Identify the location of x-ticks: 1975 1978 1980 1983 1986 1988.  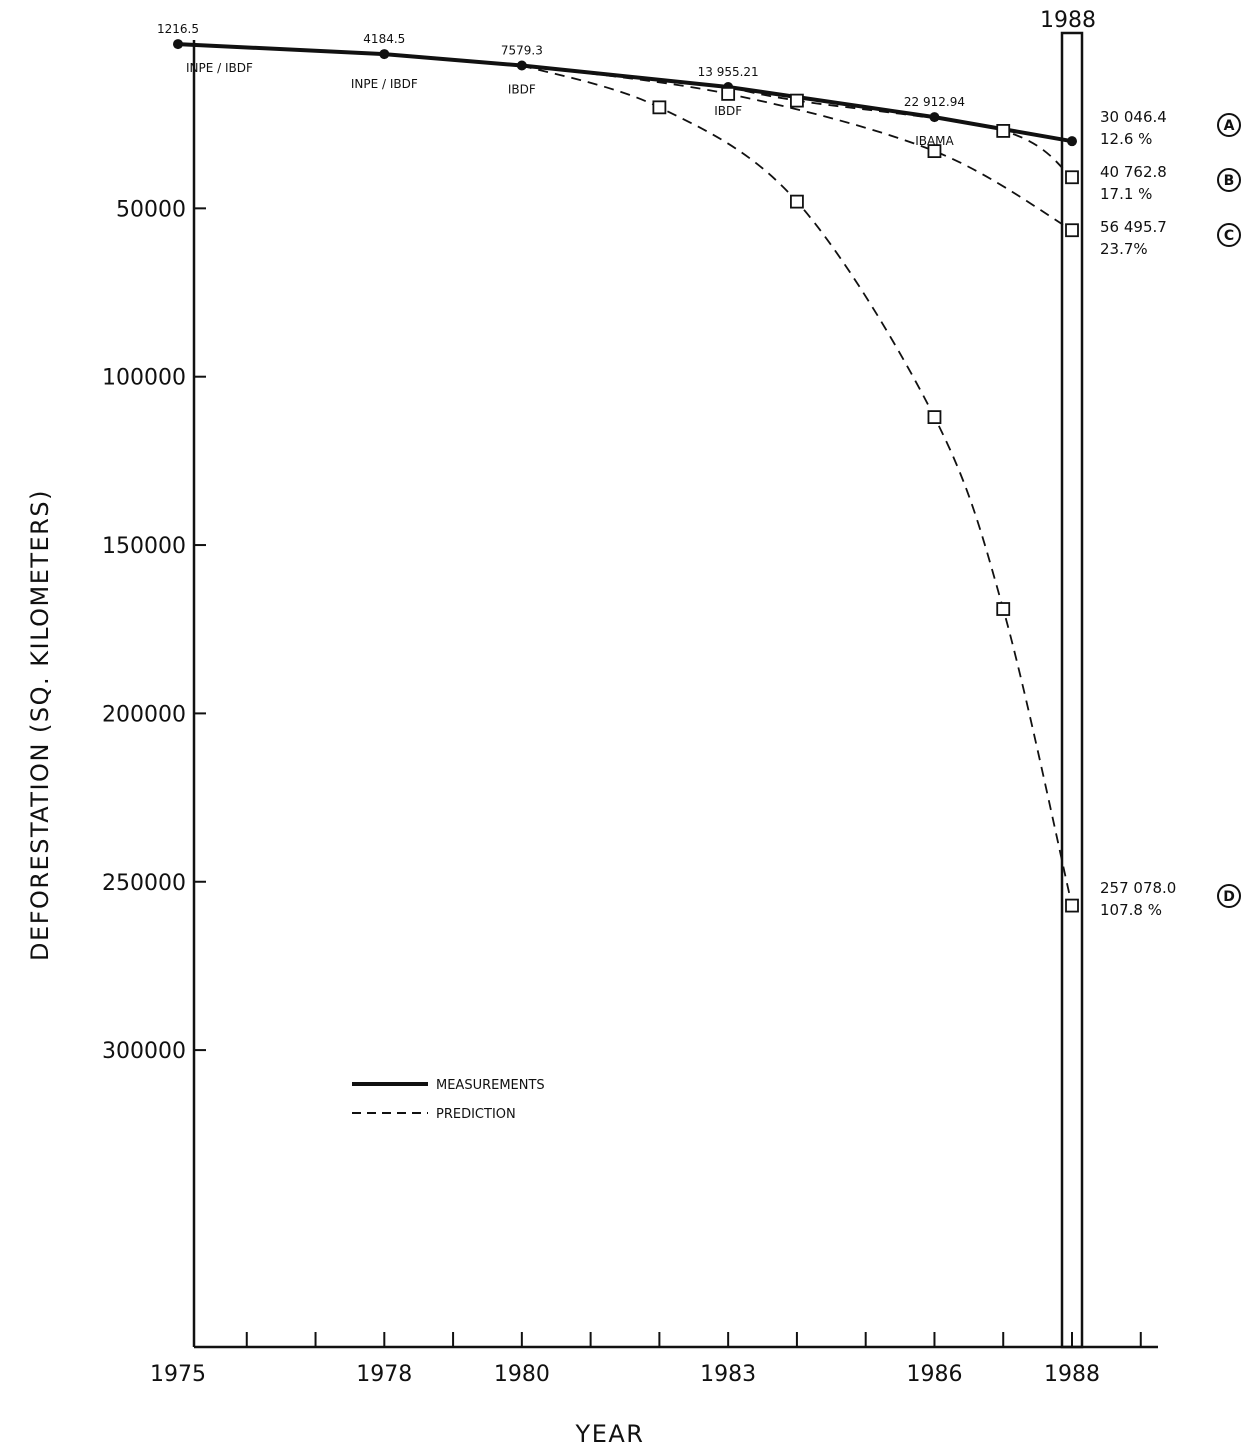
(645, 1359).